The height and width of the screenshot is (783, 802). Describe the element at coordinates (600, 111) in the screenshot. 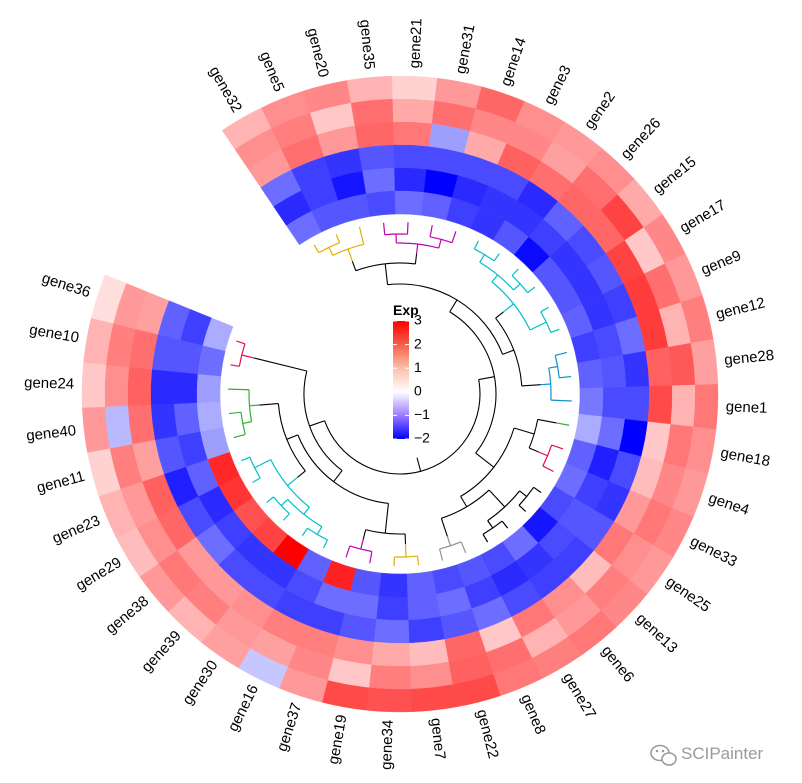

I see `gene-label: gene2` at that location.